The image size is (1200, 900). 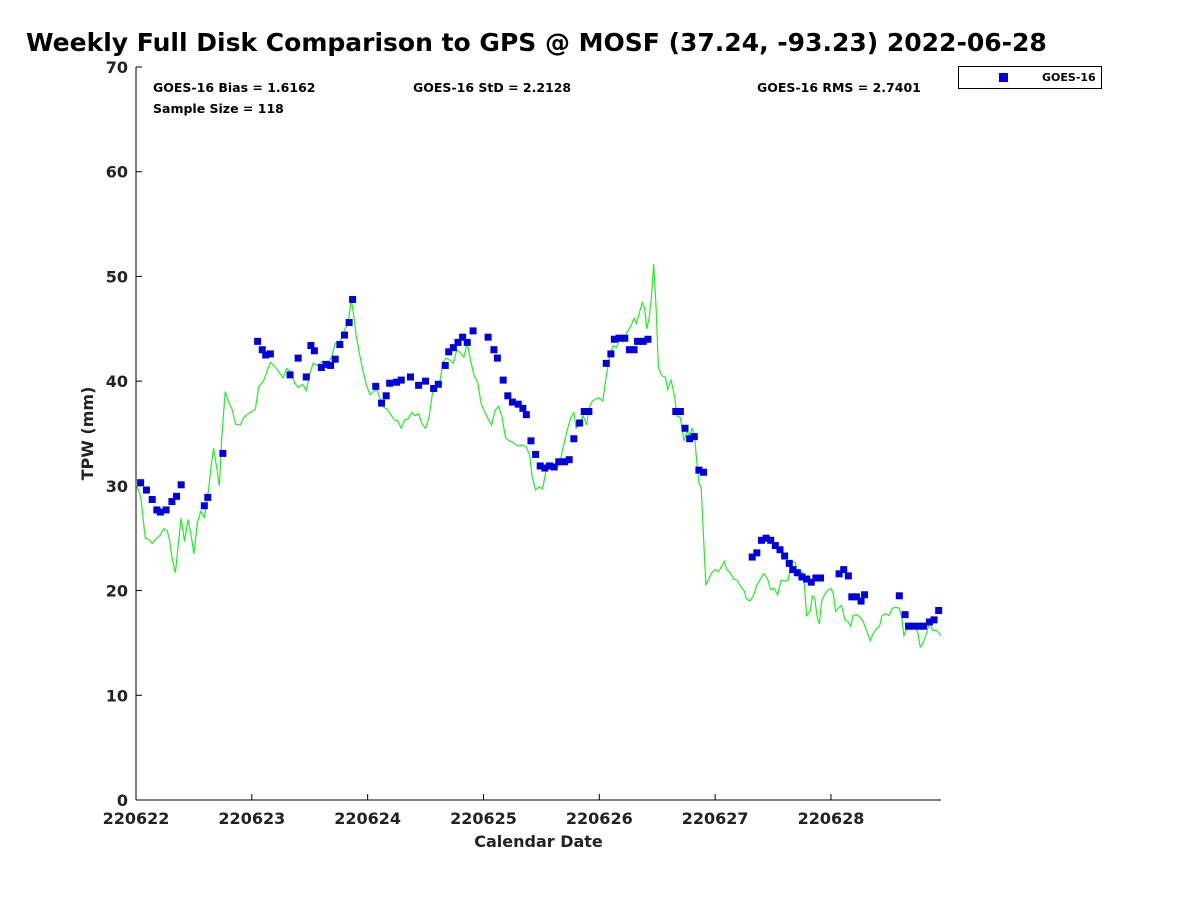 What do you see at coordinates (538, 841) in the screenshot?
I see `x-axis-title: Calendar Date` at bounding box center [538, 841].